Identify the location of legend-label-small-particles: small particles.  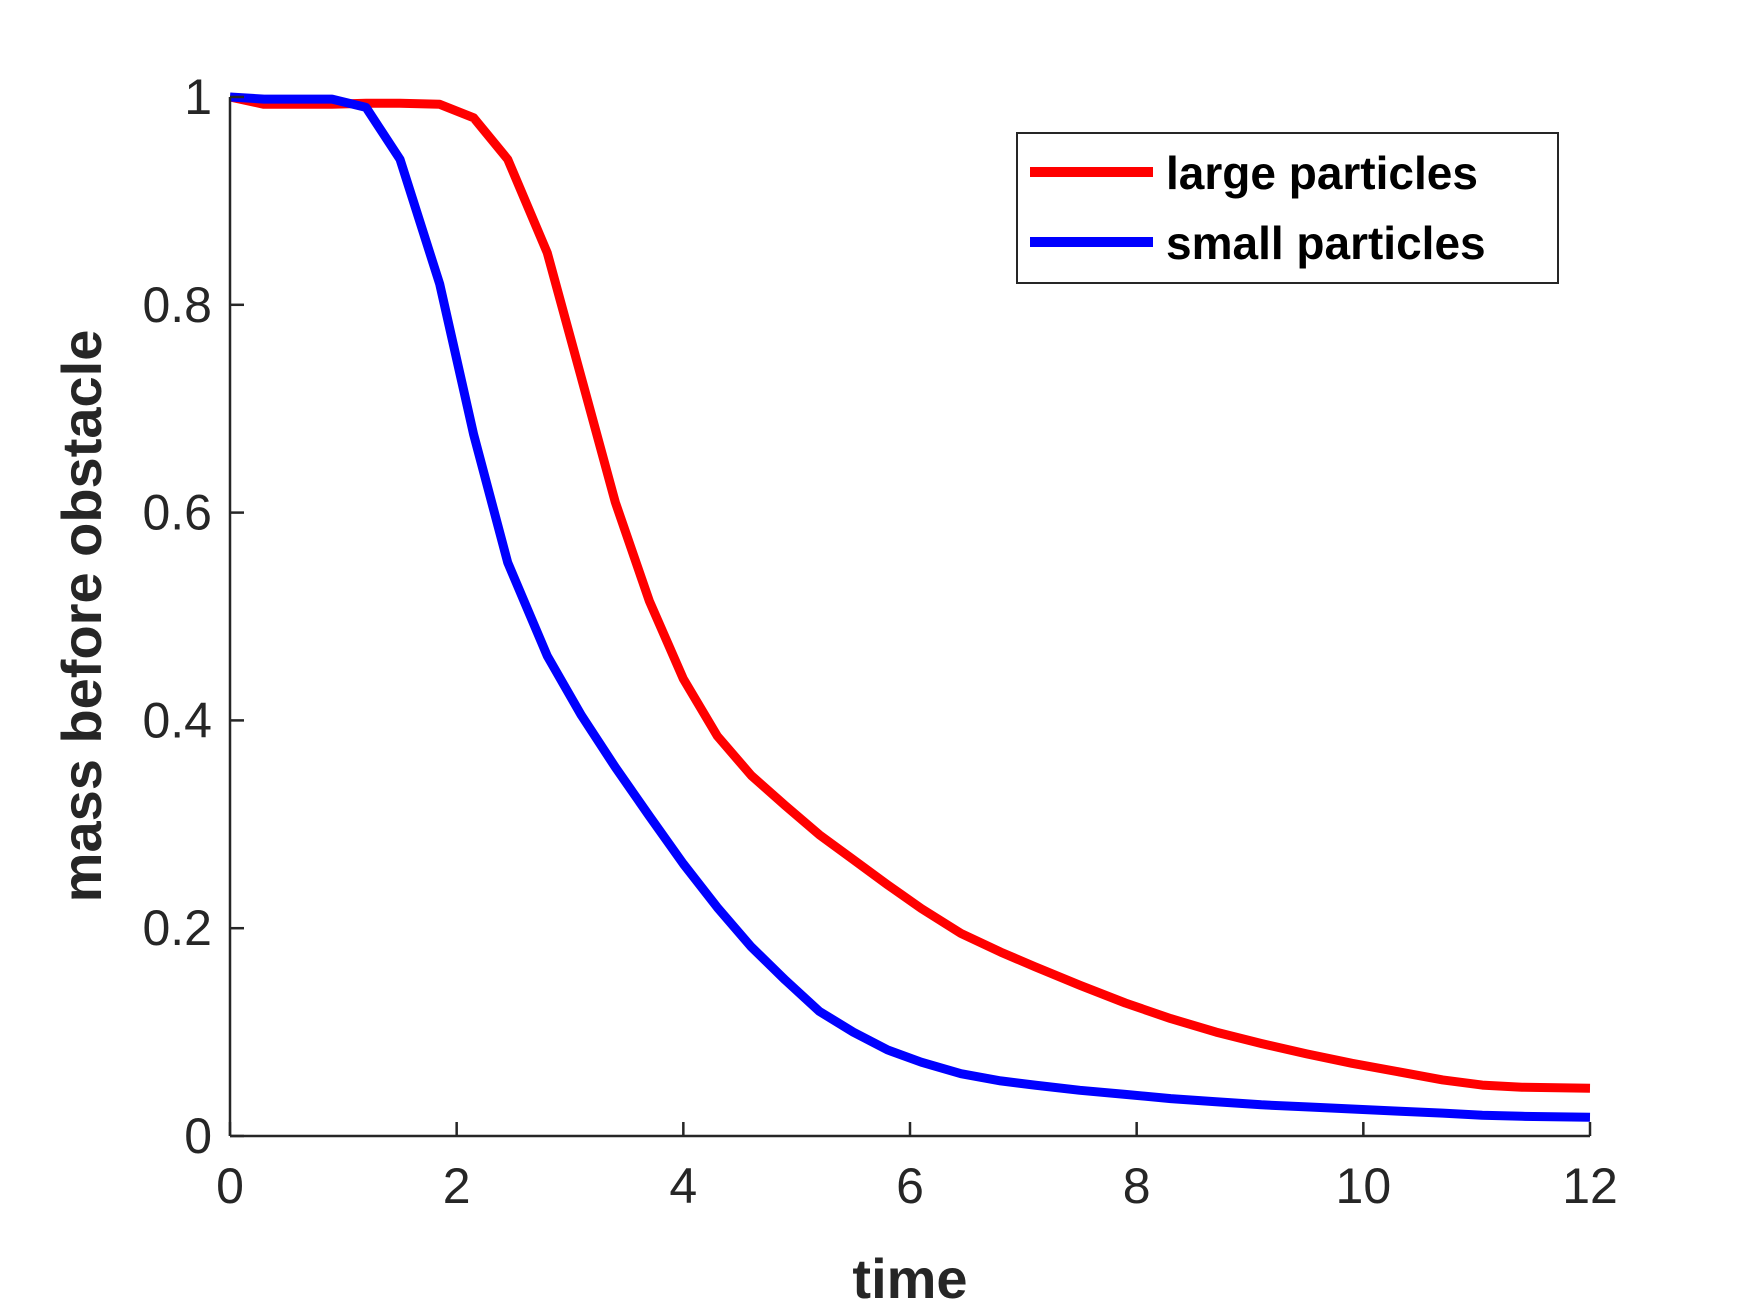
(1326, 243).